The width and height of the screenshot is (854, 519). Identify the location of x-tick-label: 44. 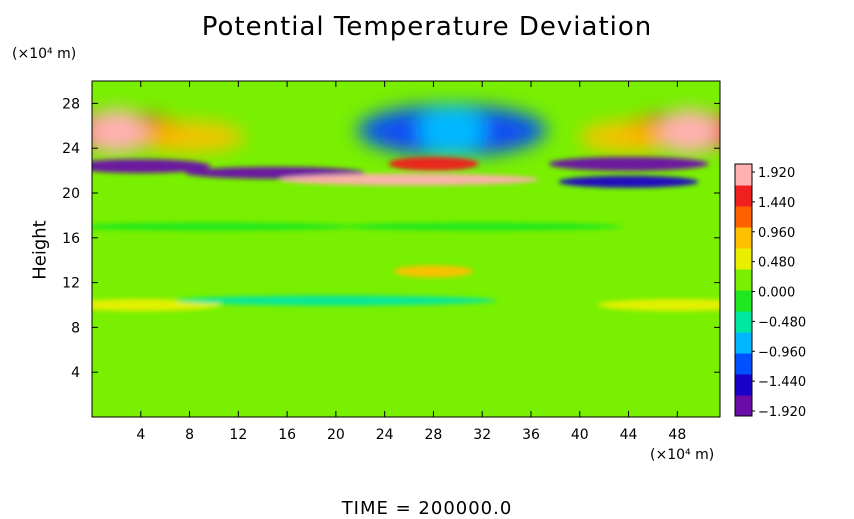
(629, 435).